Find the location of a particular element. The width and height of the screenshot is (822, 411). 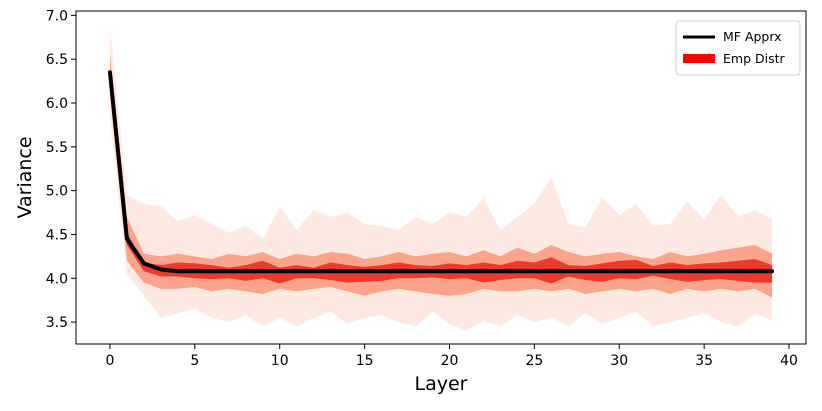

x-axis-title: Layer is located at coordinates (441, 384).